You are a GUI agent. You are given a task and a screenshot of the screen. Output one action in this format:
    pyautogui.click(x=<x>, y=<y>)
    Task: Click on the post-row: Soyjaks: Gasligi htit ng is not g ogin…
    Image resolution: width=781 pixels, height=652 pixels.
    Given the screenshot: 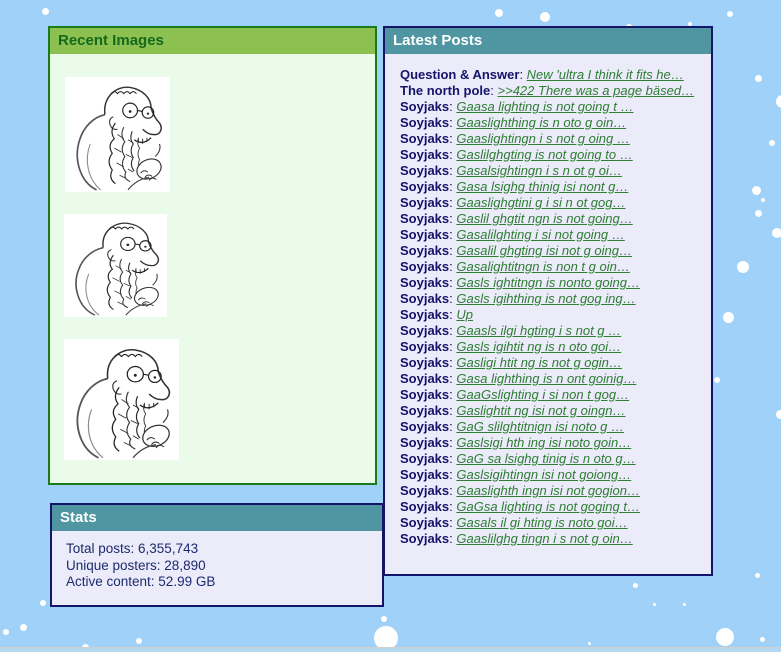 What is the action you would take?
    pyautogui.click(x=548, y=363)
    